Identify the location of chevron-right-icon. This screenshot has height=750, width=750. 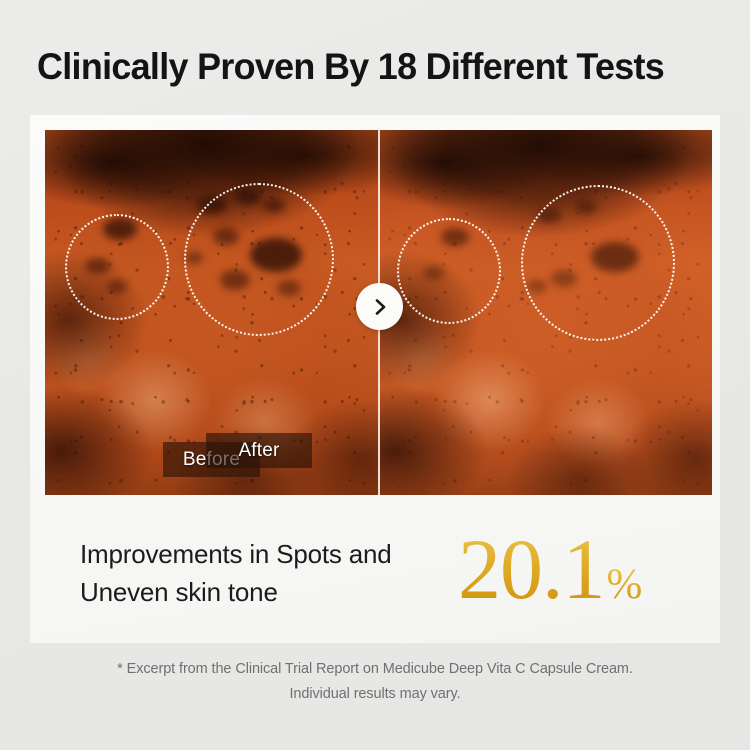
(379, 306).